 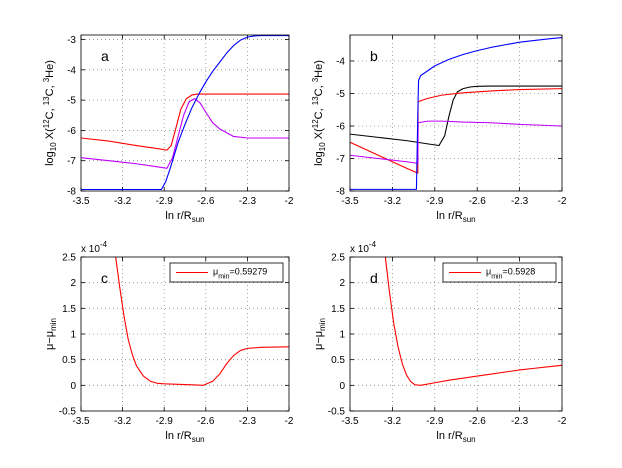 I want to click on panel-letter: a, so click(x=105, y=56).